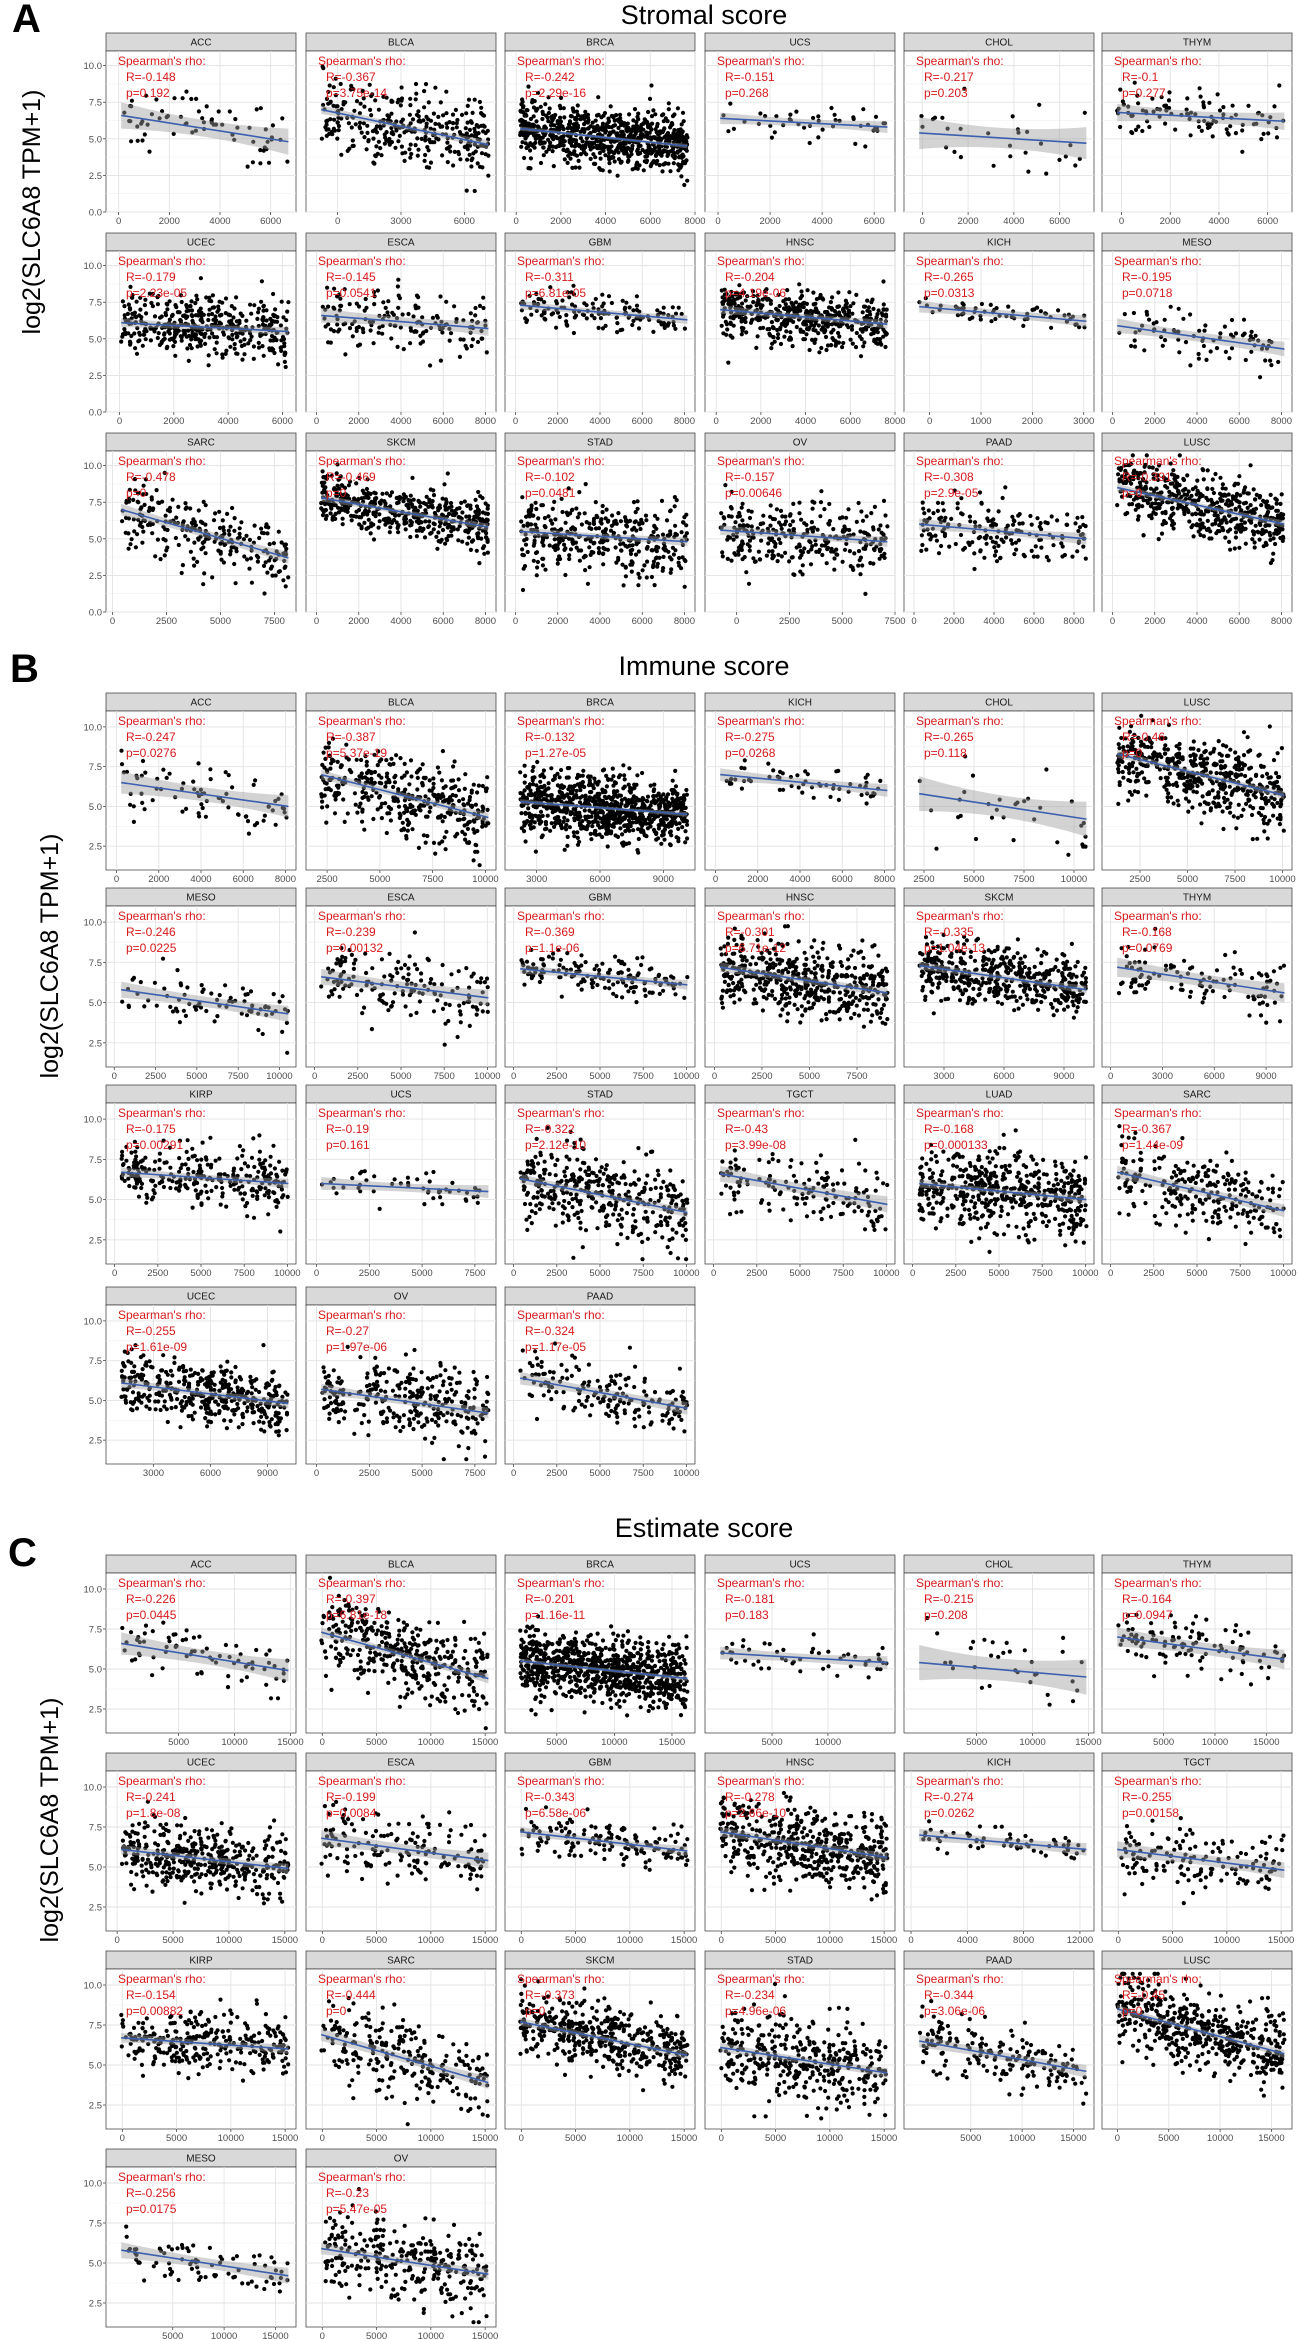 The height and width of the screenshot is (2339, 1300). What do you see at coordinates (600, 443) in the screenshot?
I see `facet-strip-label: STAD` at bounding box center [600, 443].